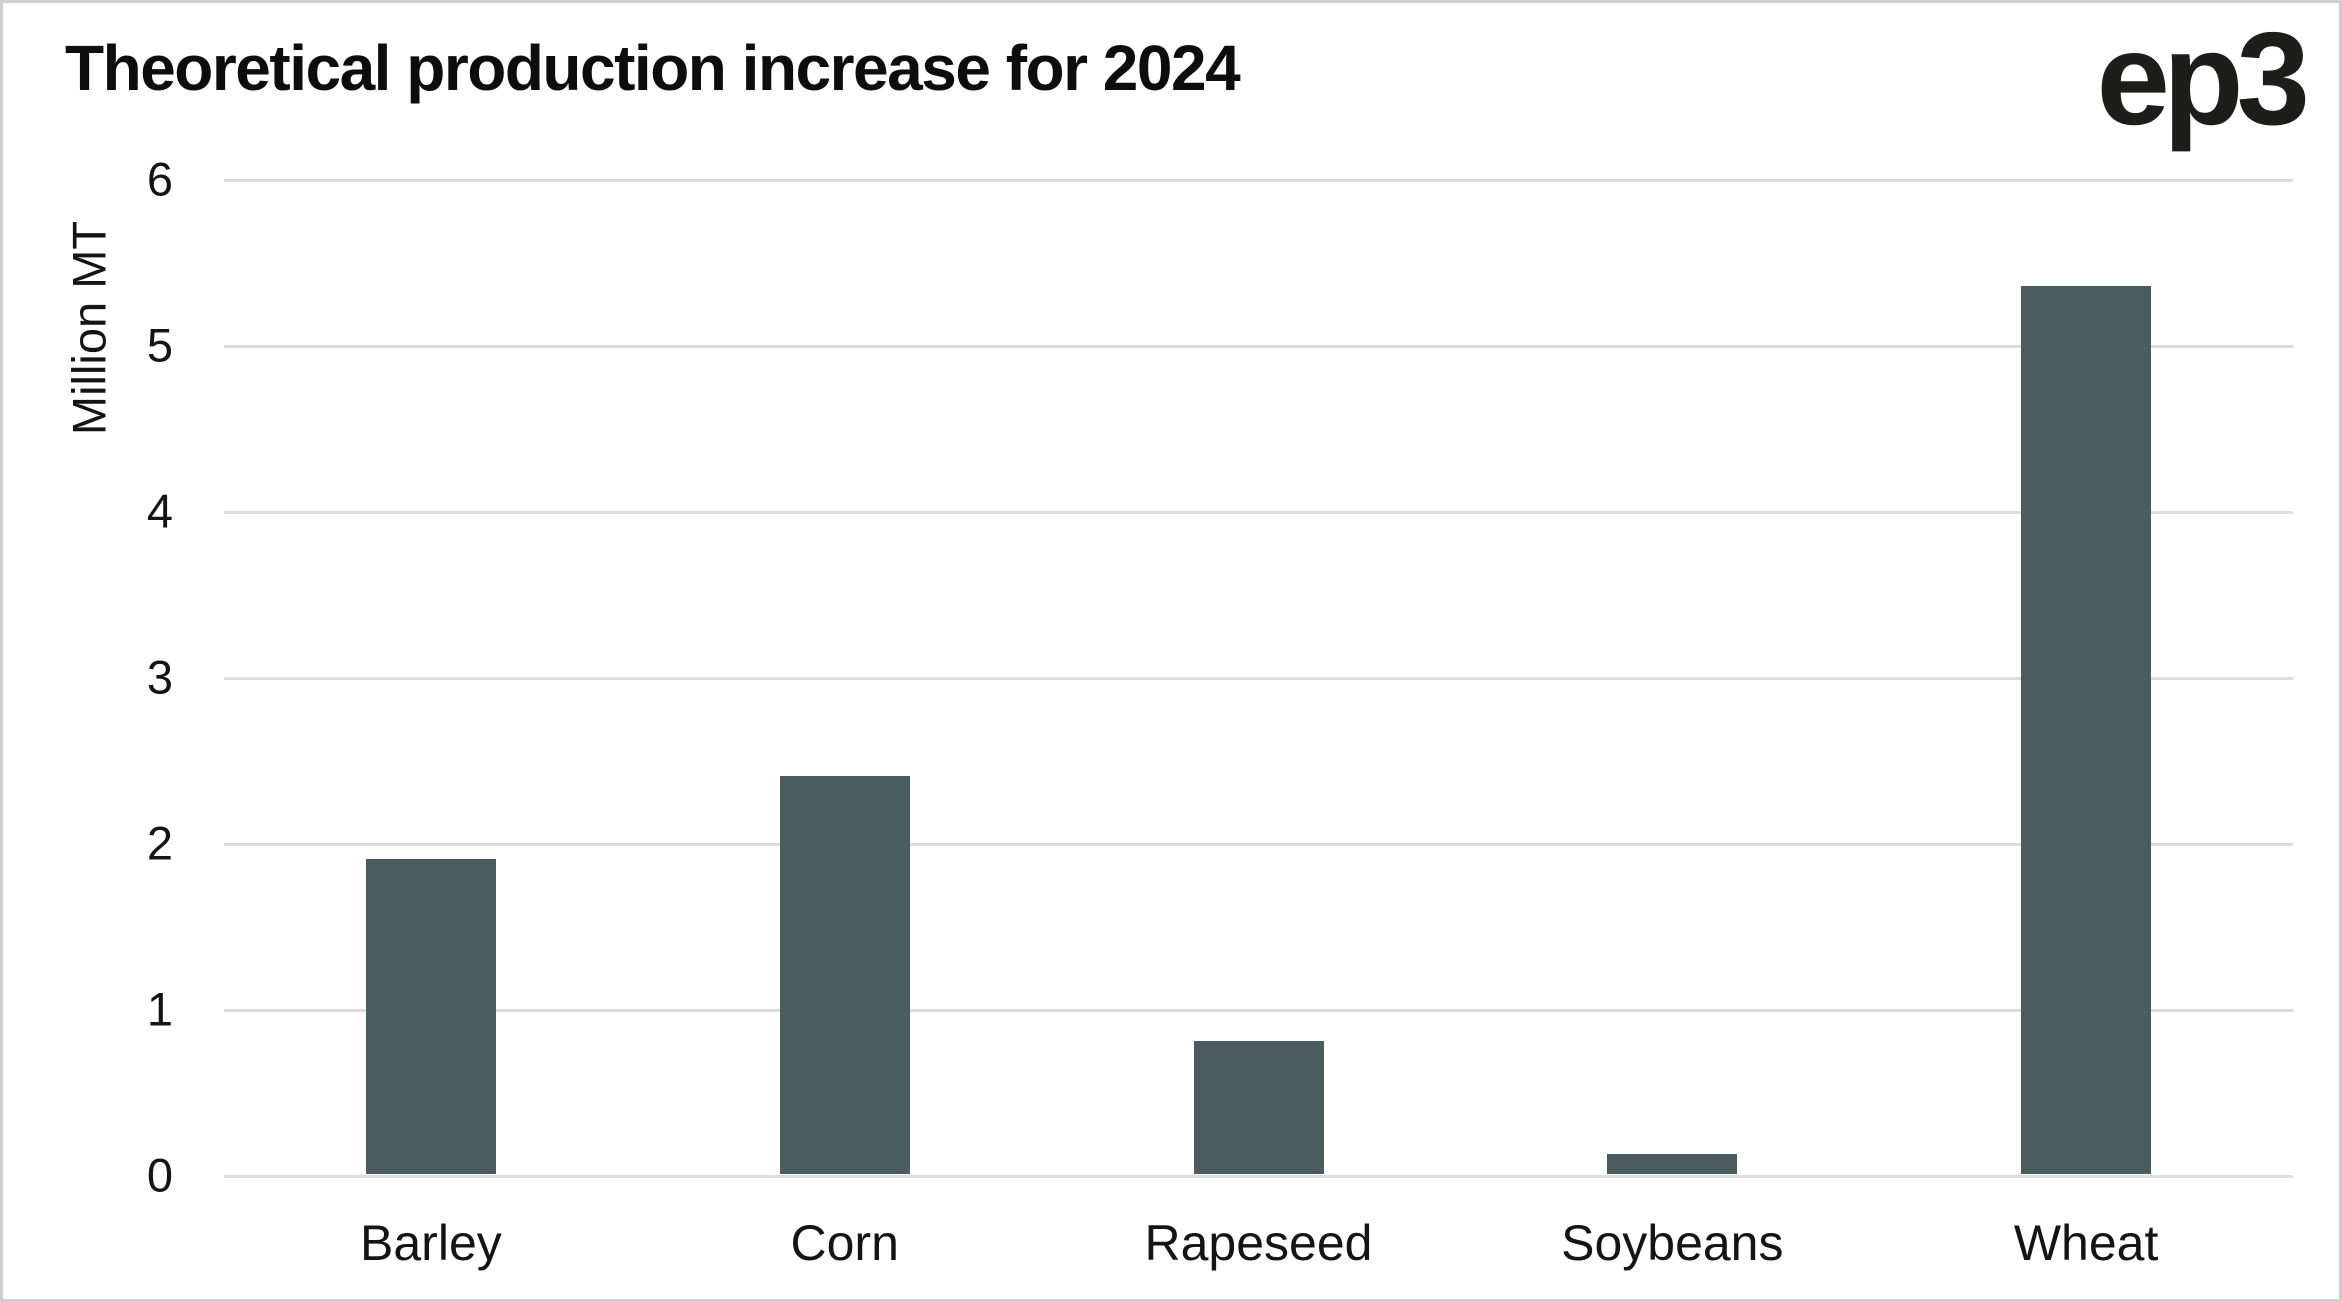  Describe the element at coordinates (431, 1243) in the screenshot. I see `x-label-barley: Barley` at that location.